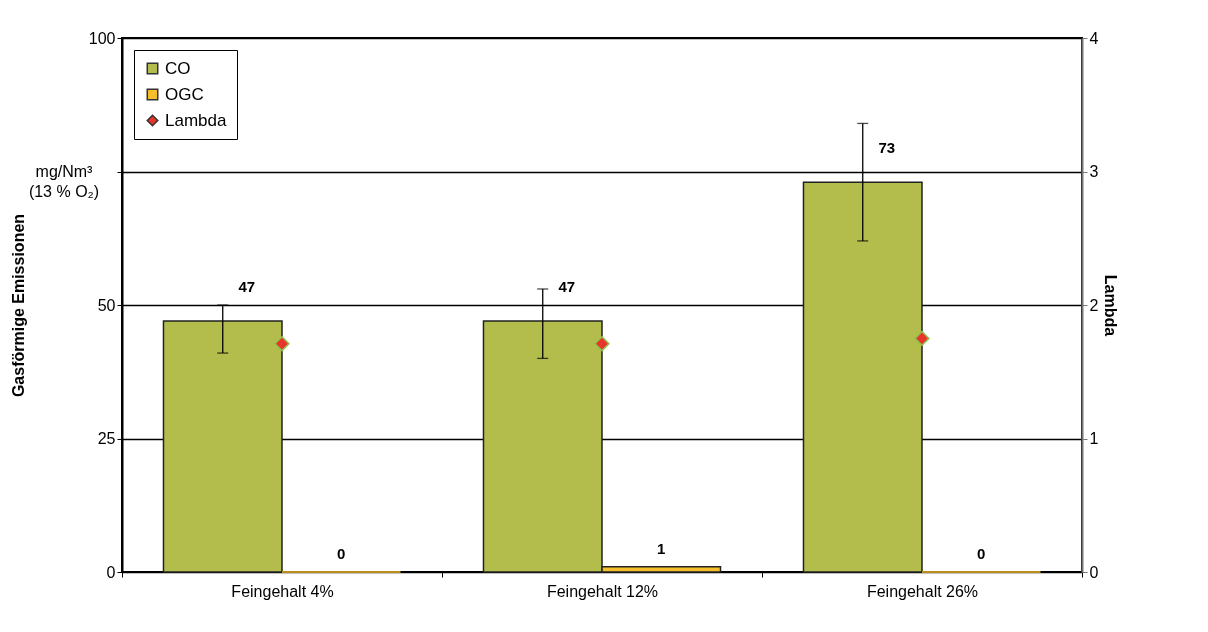  What do you see at coordinates (661, 548) in the screenshot?
I see `data-label: 1` at bounding box center [661, 548].